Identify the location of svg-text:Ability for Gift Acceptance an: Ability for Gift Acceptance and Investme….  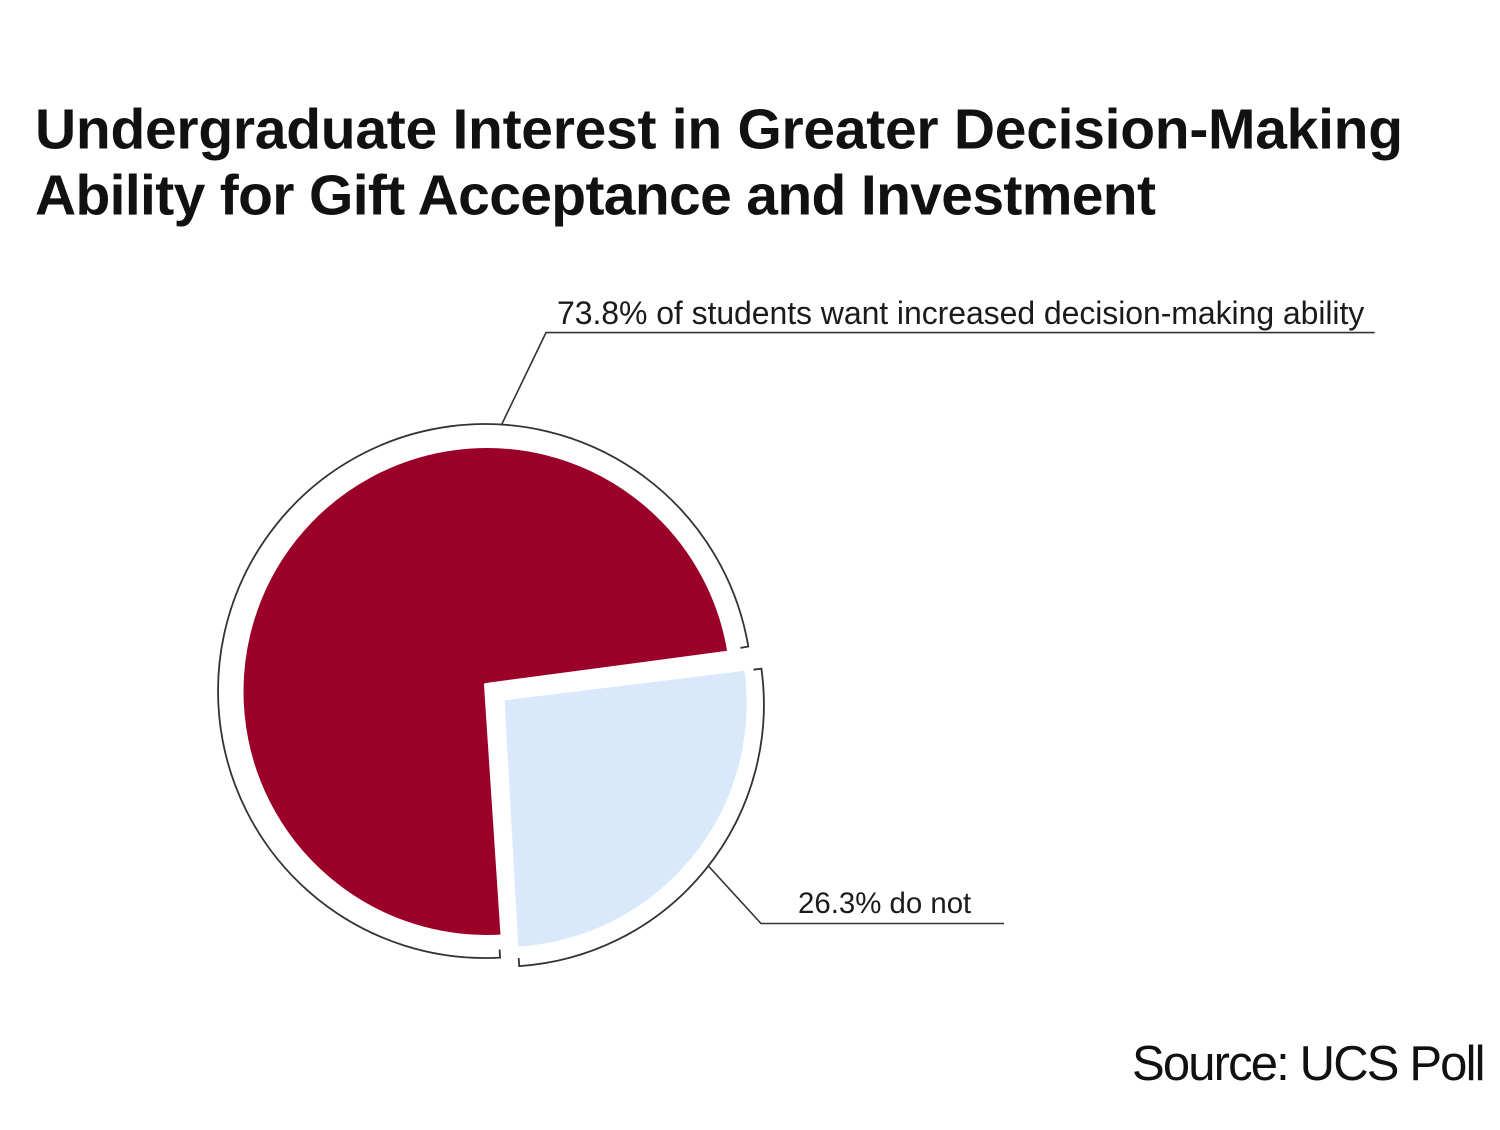
(595, 196).